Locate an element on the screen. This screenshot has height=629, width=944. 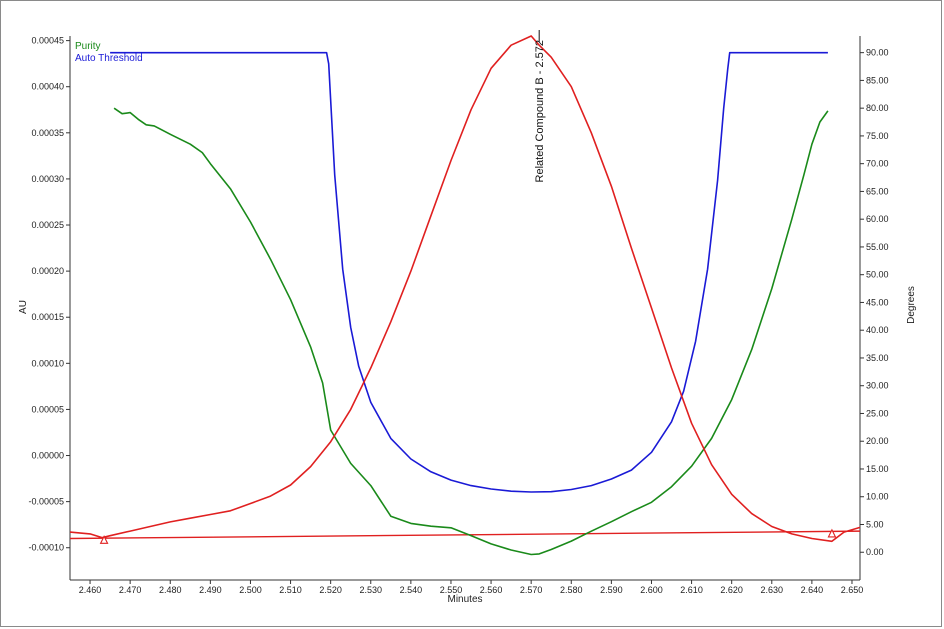
y2-tick-label: 10.00 is located at coordinates (877, 497).